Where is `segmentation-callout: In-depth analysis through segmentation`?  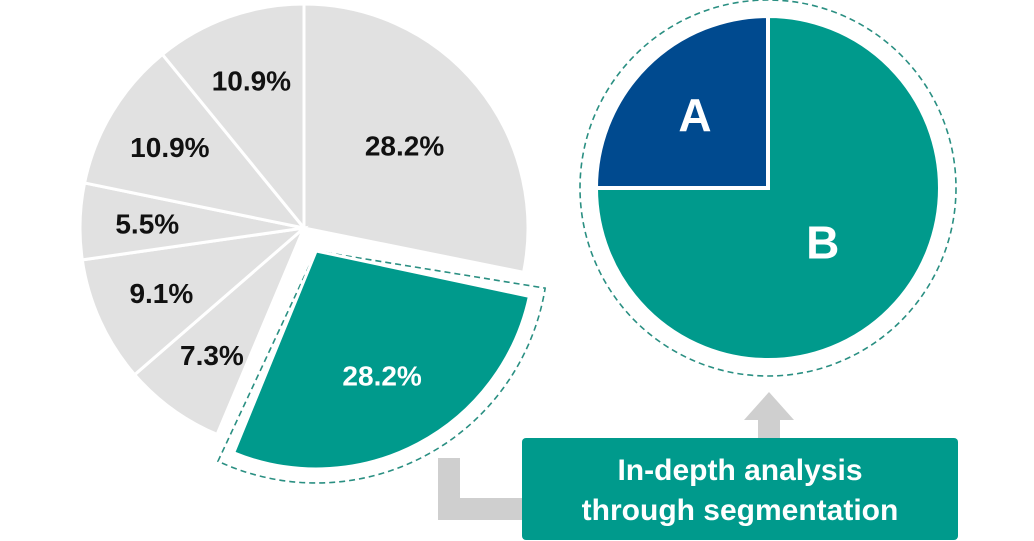 segmentation-callout: In-depth analysis through segmentation is located at coordinates (740, 489).